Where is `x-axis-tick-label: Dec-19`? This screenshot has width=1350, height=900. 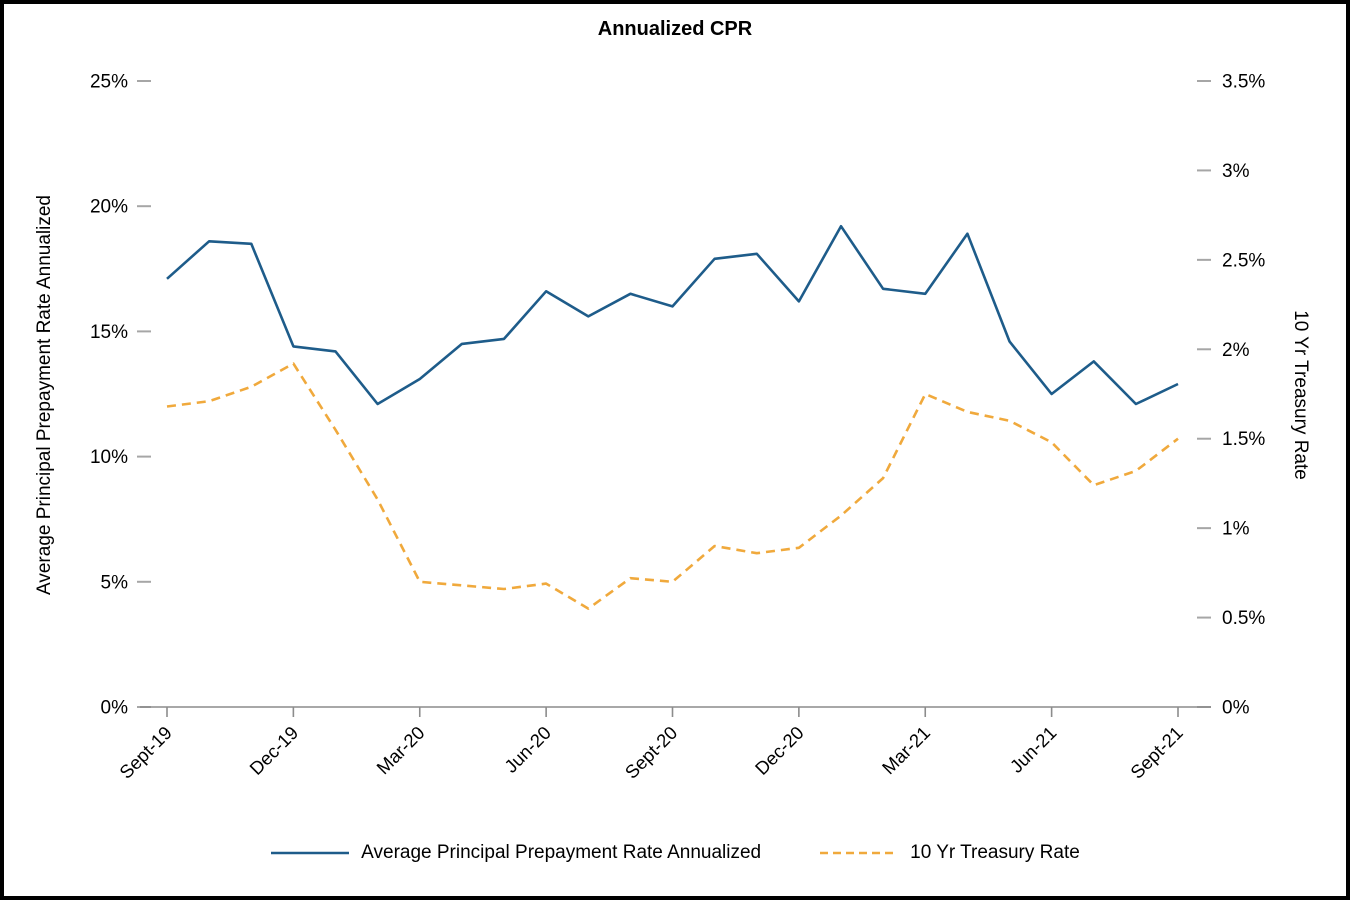 x-axis-tick-label: Dec-19 is located at coordinates (273, 750).